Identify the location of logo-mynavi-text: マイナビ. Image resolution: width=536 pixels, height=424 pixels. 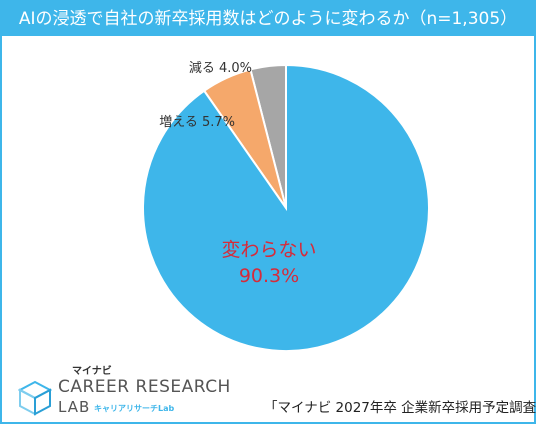
(92, 371).